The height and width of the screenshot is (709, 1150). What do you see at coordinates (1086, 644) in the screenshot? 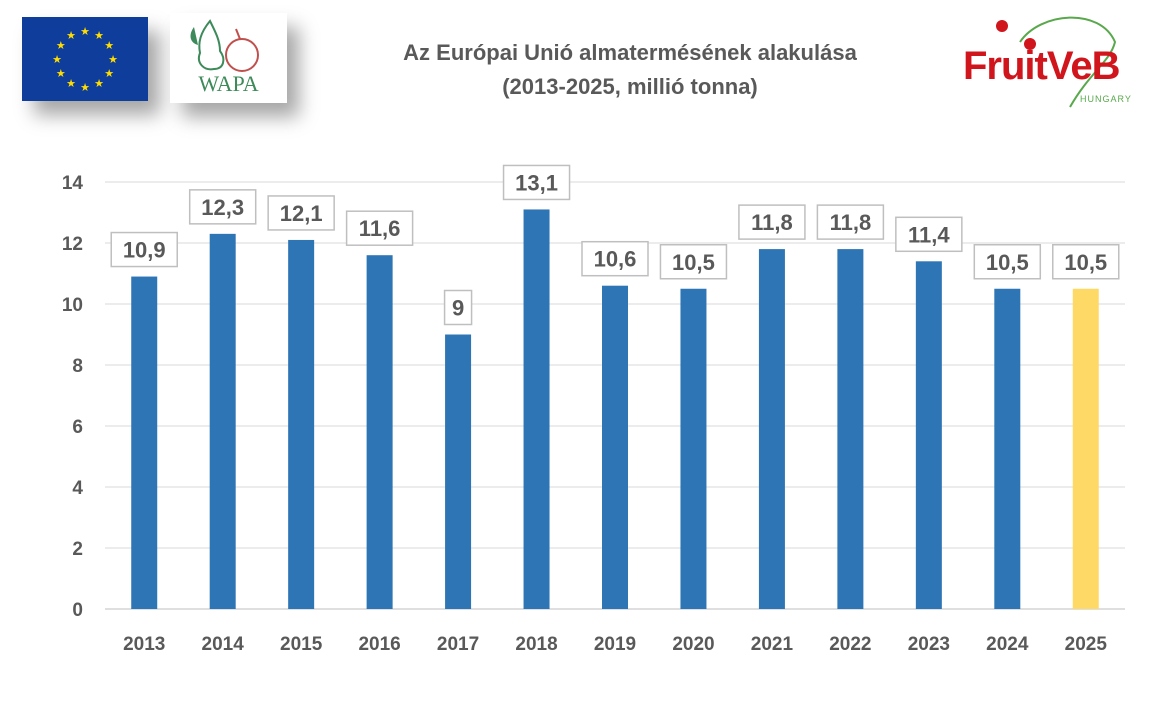
I see `x-tick-label: 2025` at bounding box center [1086, 644].